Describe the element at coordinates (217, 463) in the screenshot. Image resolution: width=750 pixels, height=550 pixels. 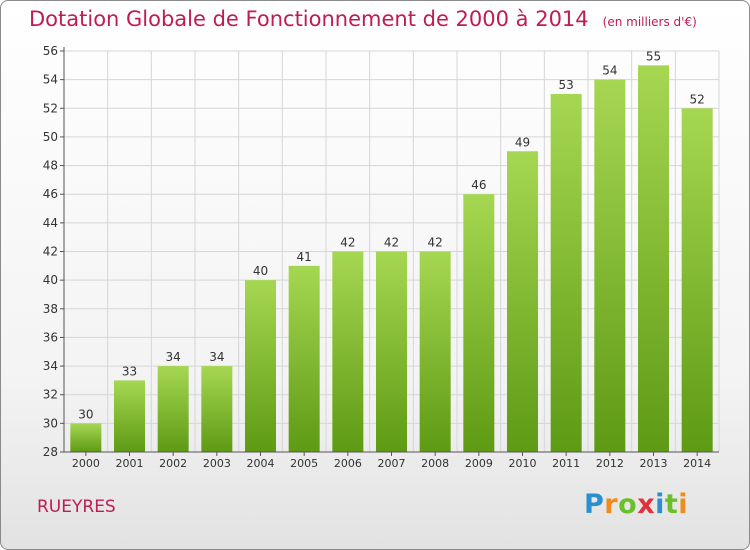
I see `x-tick-label: 2003` at that location.